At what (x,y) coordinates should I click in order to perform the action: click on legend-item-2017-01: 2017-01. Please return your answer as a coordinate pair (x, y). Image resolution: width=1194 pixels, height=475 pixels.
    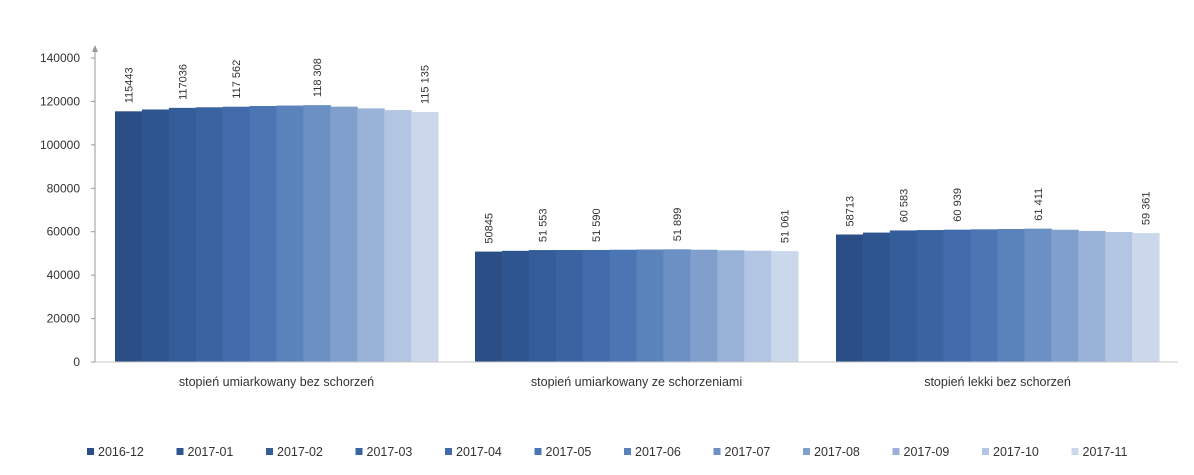
    Looking at the image, I should click on (205, 452).